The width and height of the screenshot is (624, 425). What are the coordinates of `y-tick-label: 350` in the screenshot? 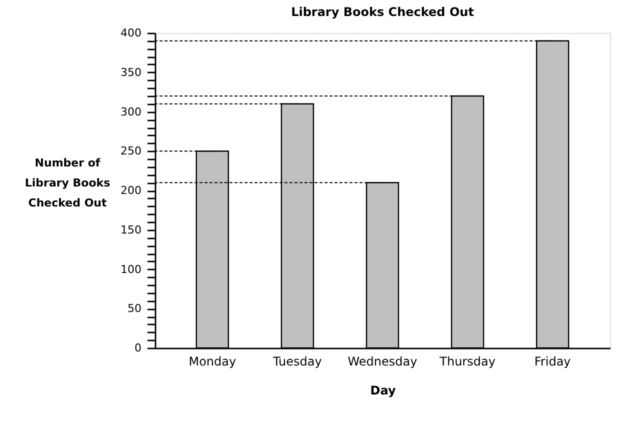 It's located at (131, 72).